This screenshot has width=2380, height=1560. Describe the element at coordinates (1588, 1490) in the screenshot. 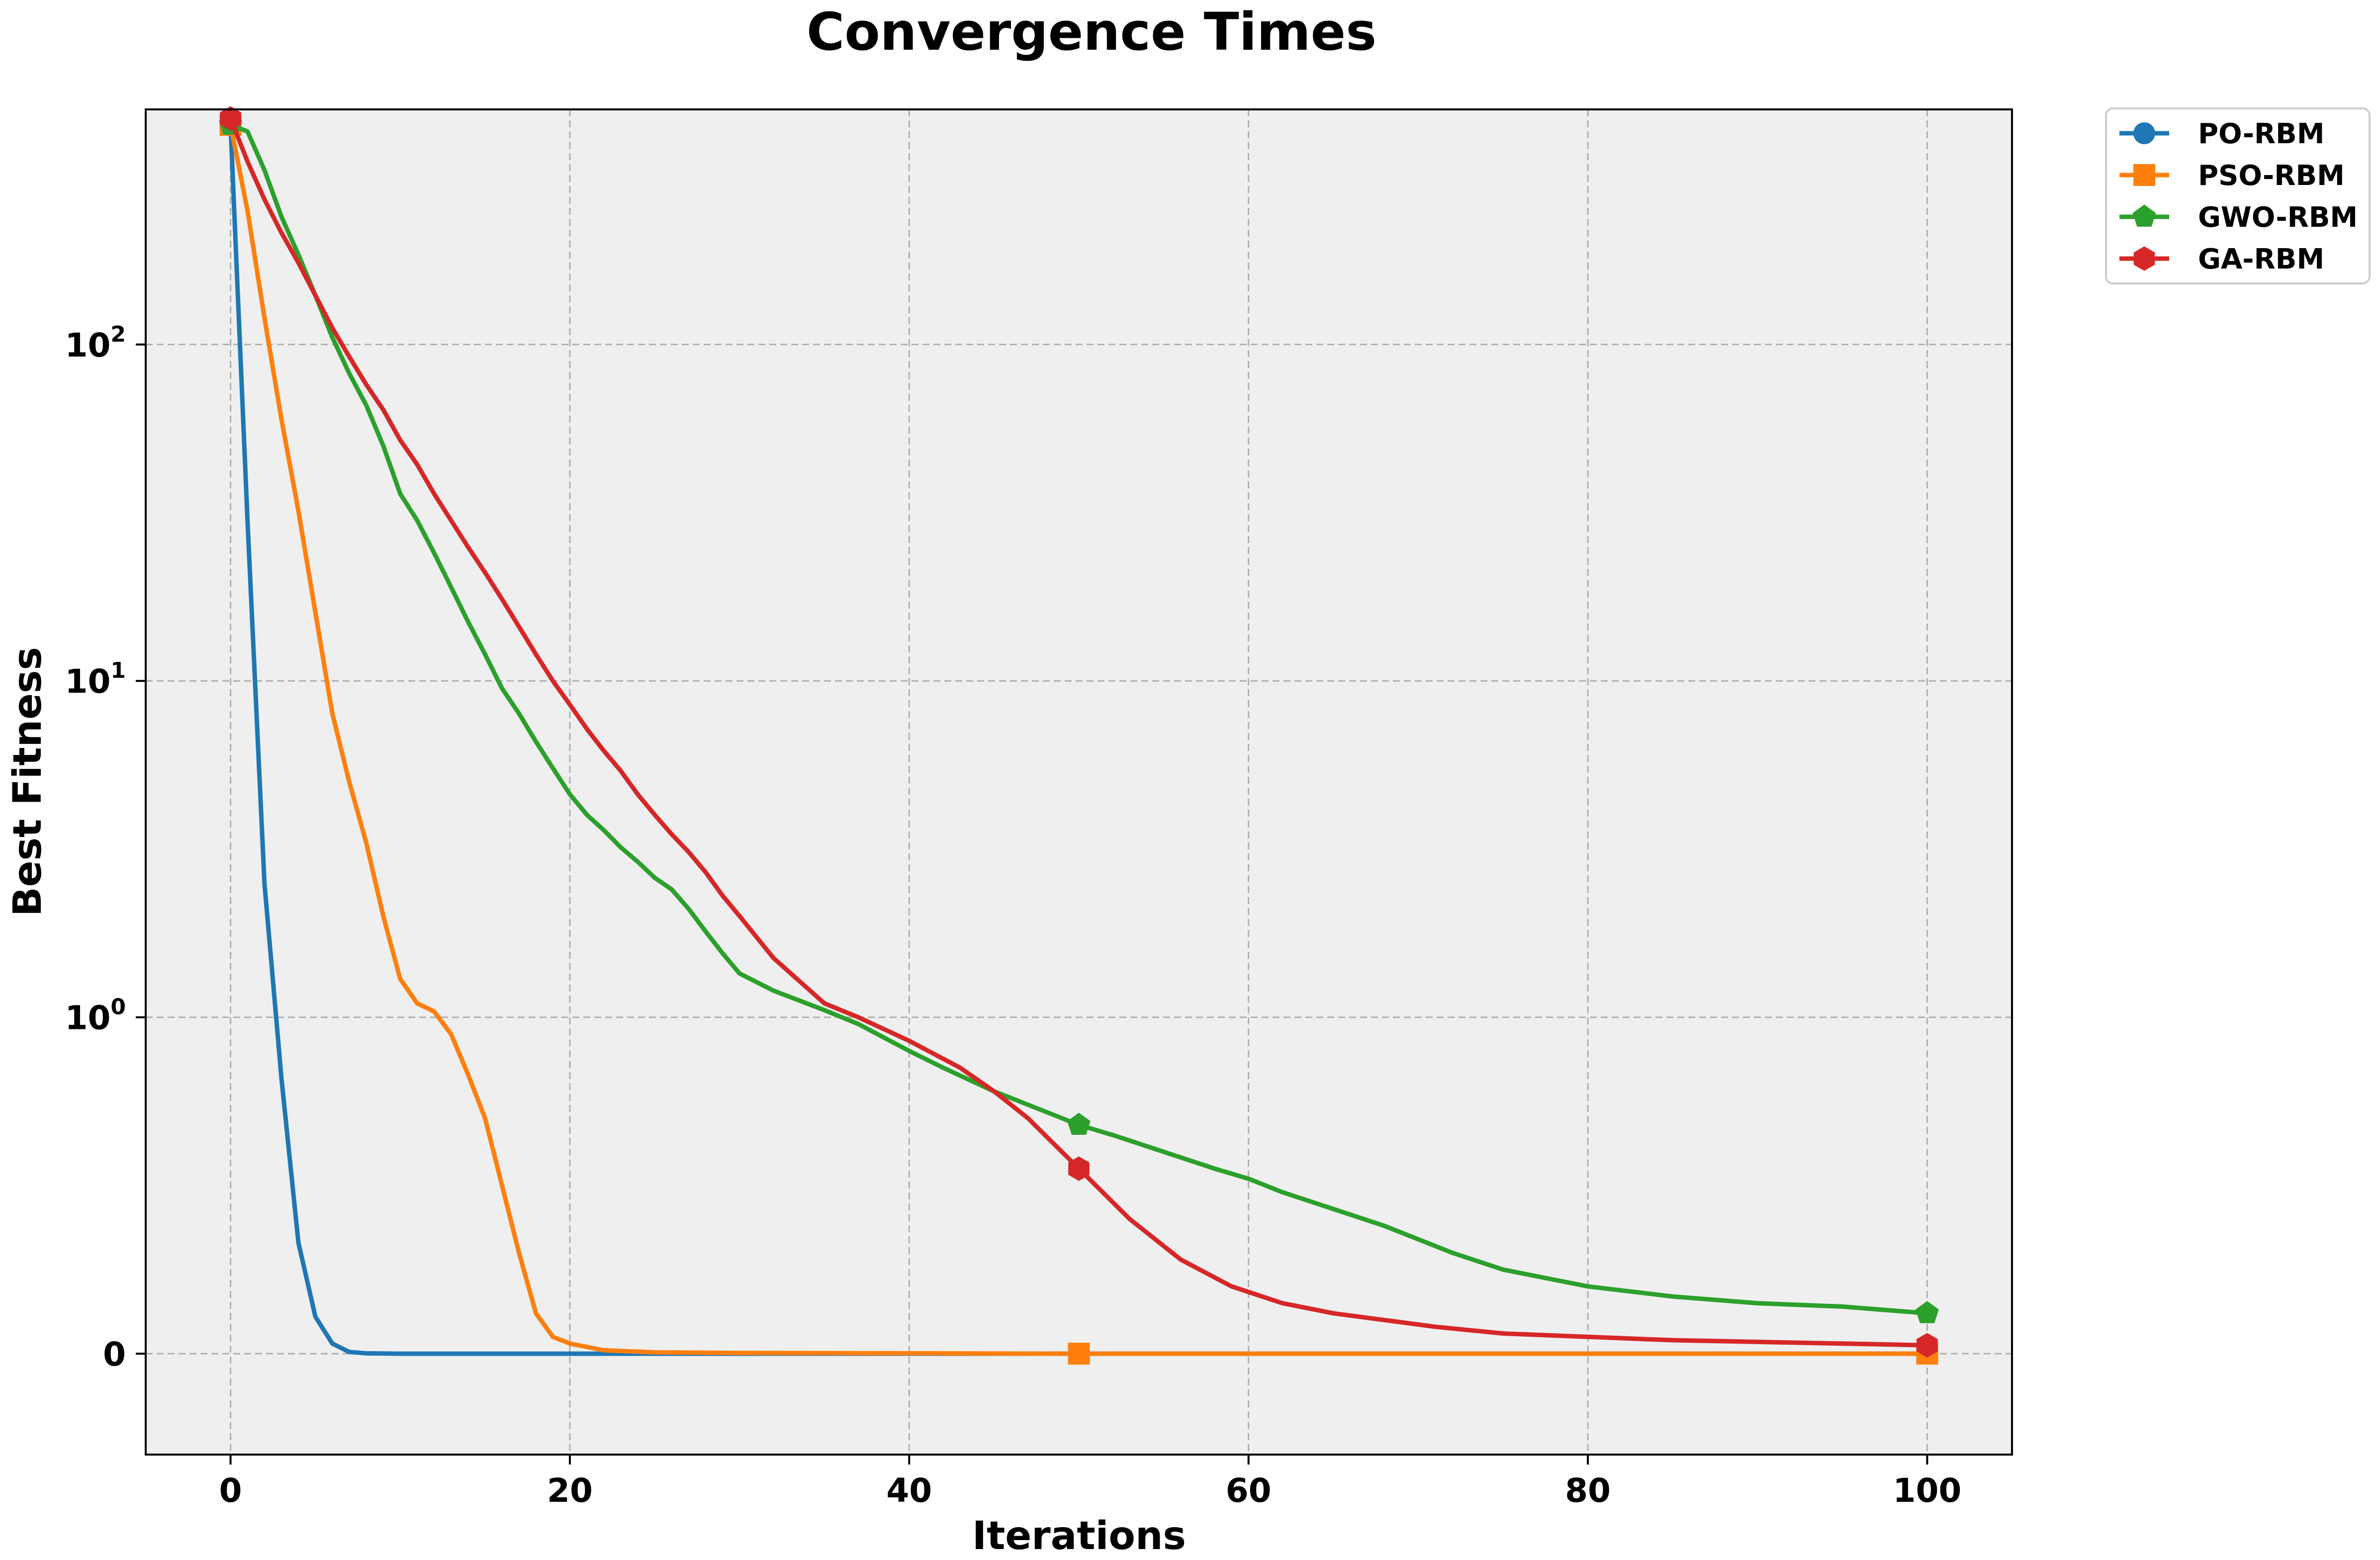

I see `x-tick-label: 80` at that location.